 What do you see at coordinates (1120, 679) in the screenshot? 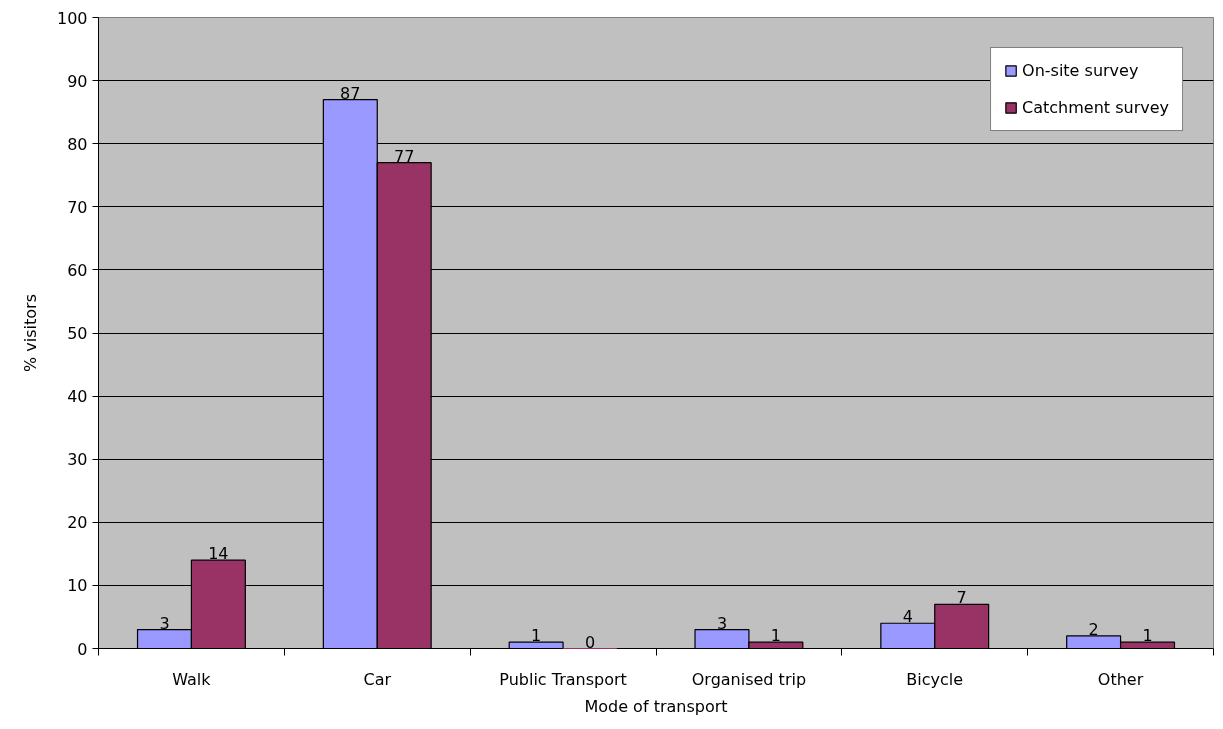
I see `x-tick-label: Other` at bounding box center [1120, 679].